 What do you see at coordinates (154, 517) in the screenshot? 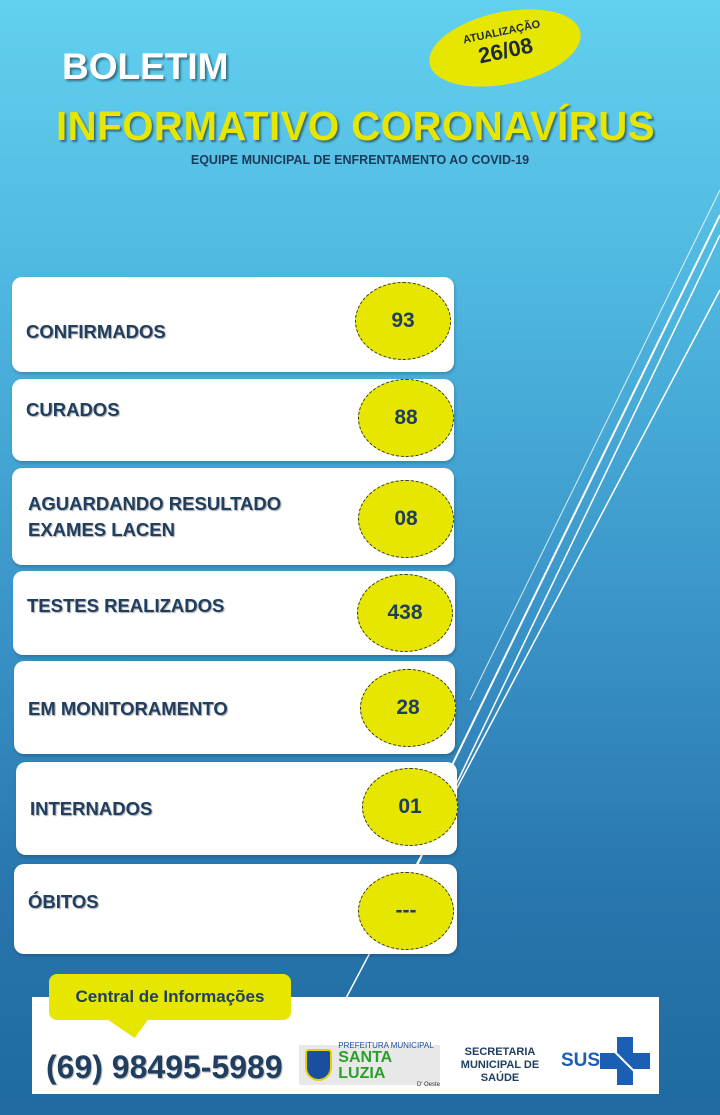
I see `stat-label: AGUARDANDO RESULTADO EXAMES LACEN` at bounding box center [154, 517].